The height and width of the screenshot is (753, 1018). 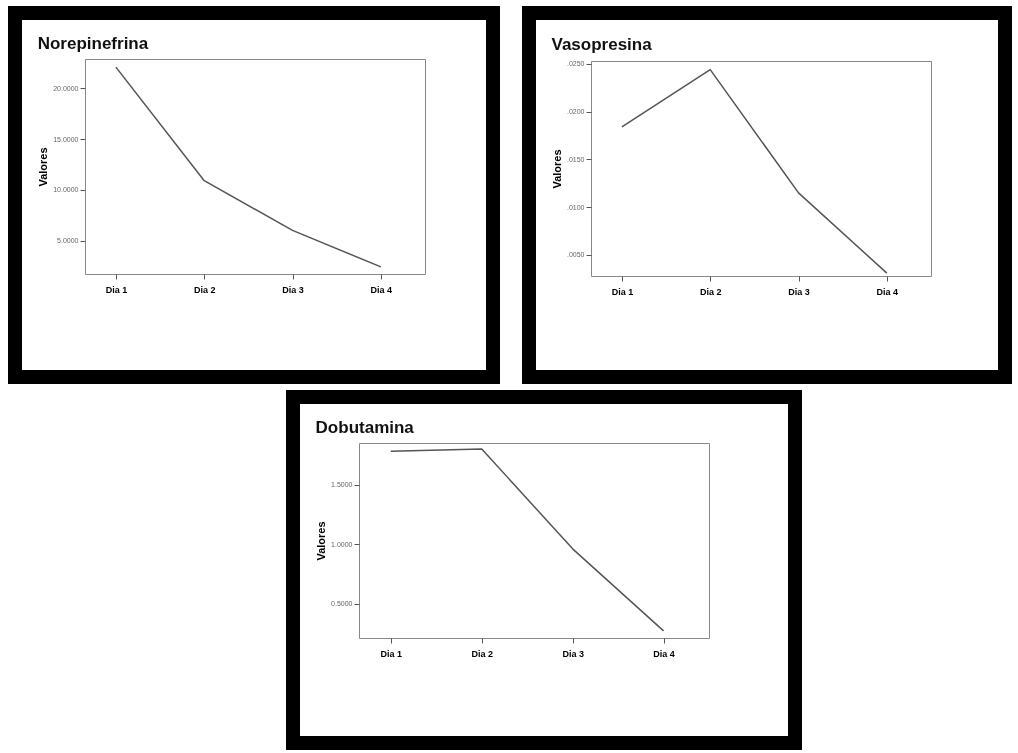 What do you see at coordinates (602, 44) in the screenshot?
I see `chart-title: Vasopresina` at bounding box center [602, 44].